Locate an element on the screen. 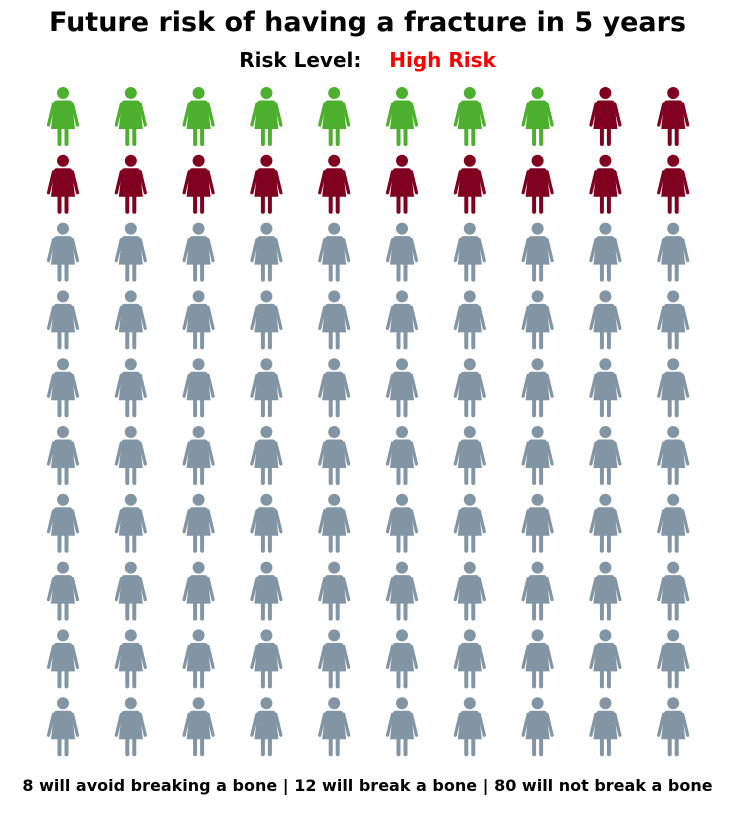  risk-level-label: Risk Level: is located at coordinates (300, 60).